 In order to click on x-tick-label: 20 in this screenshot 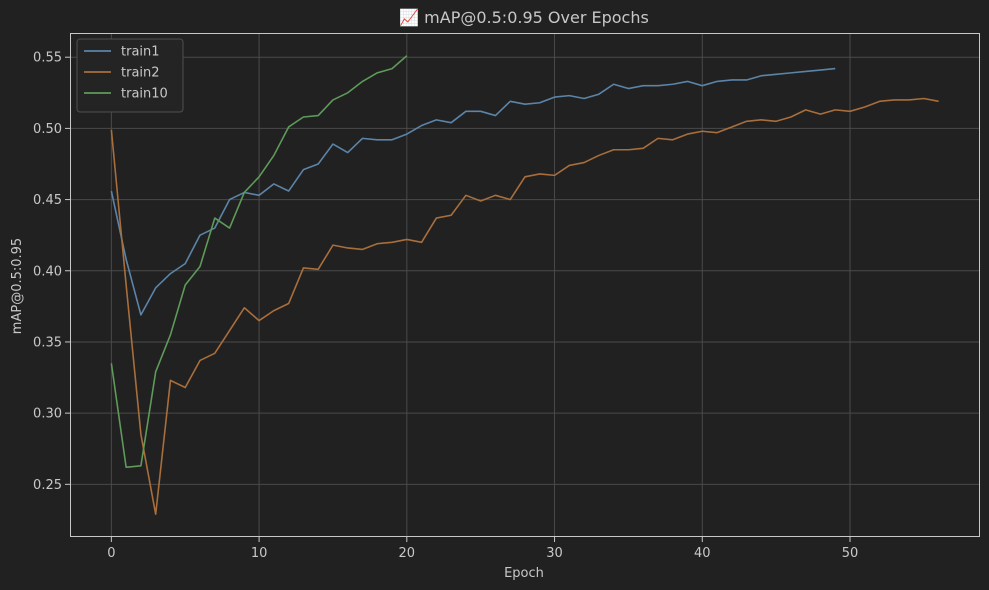, I will do `click(407, 553)`.